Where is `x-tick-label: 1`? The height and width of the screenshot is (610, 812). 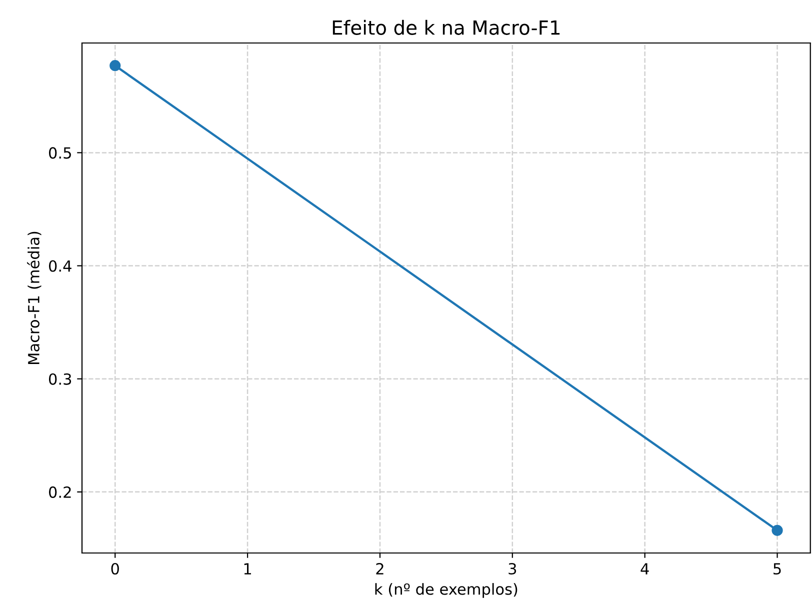 x-tick-label: 1 is located at coordinates (247, 568).